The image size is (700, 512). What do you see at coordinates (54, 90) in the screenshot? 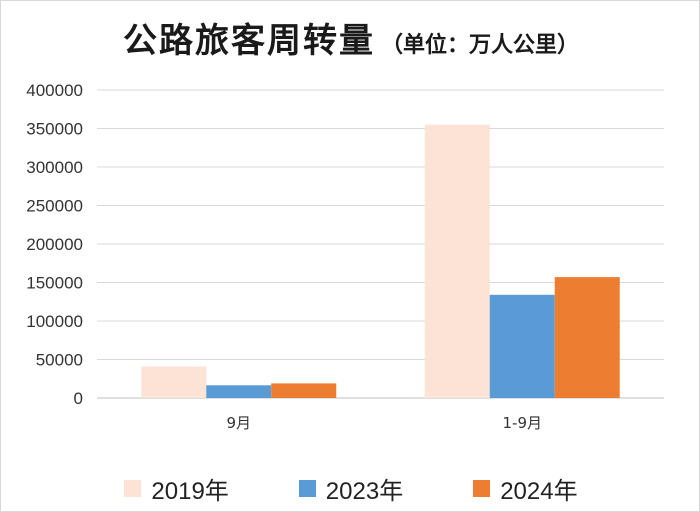
I see `y-tick-label: 400000` at bounding box center [54, 90].